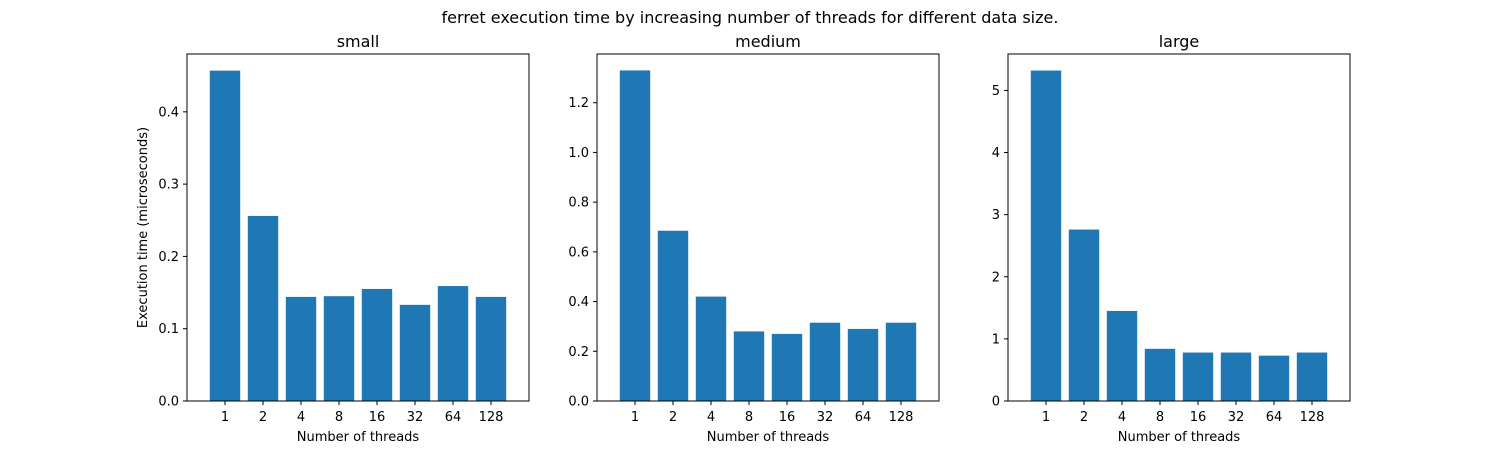 Image resolution: width=1500 pixels, height=450 pixels. I want to click on y-tick-label: 1.0, so click(578, 153).